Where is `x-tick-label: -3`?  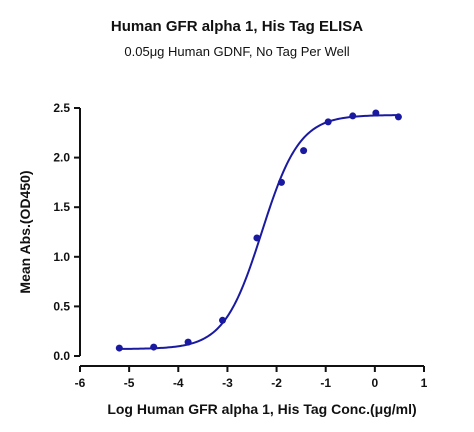 x-tick-label: -3 is located at coordinates (227, 383).